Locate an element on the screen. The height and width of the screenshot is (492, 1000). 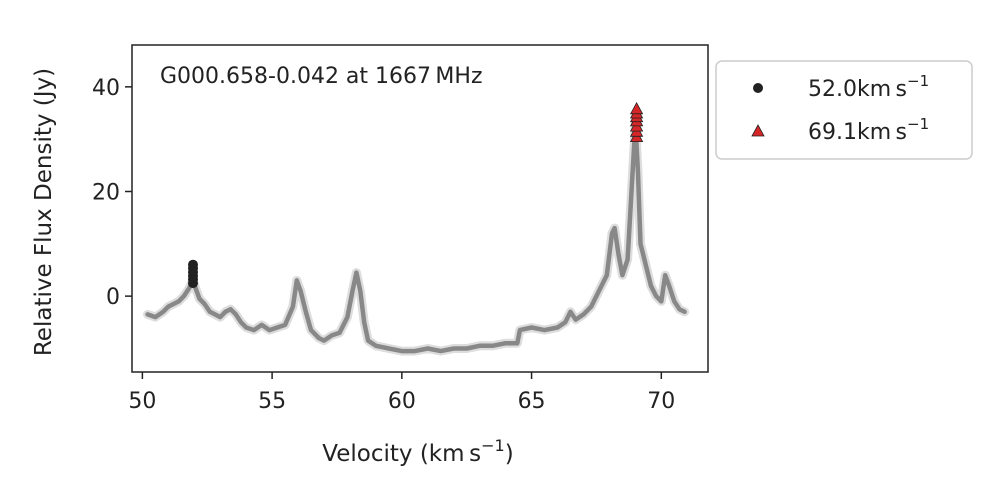
y-tick-label: 0 is located at coordinates (113, 297).